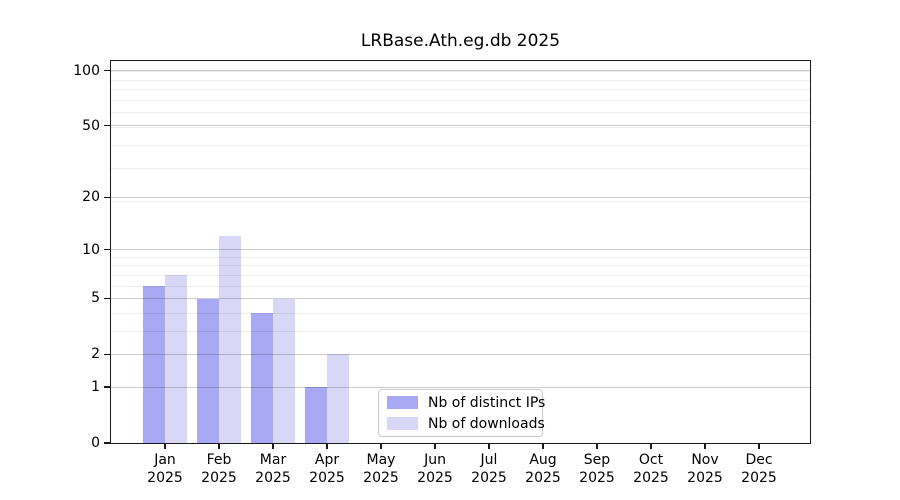  I want to click on x-tick-label: Mar 2025, so click(273, 469).